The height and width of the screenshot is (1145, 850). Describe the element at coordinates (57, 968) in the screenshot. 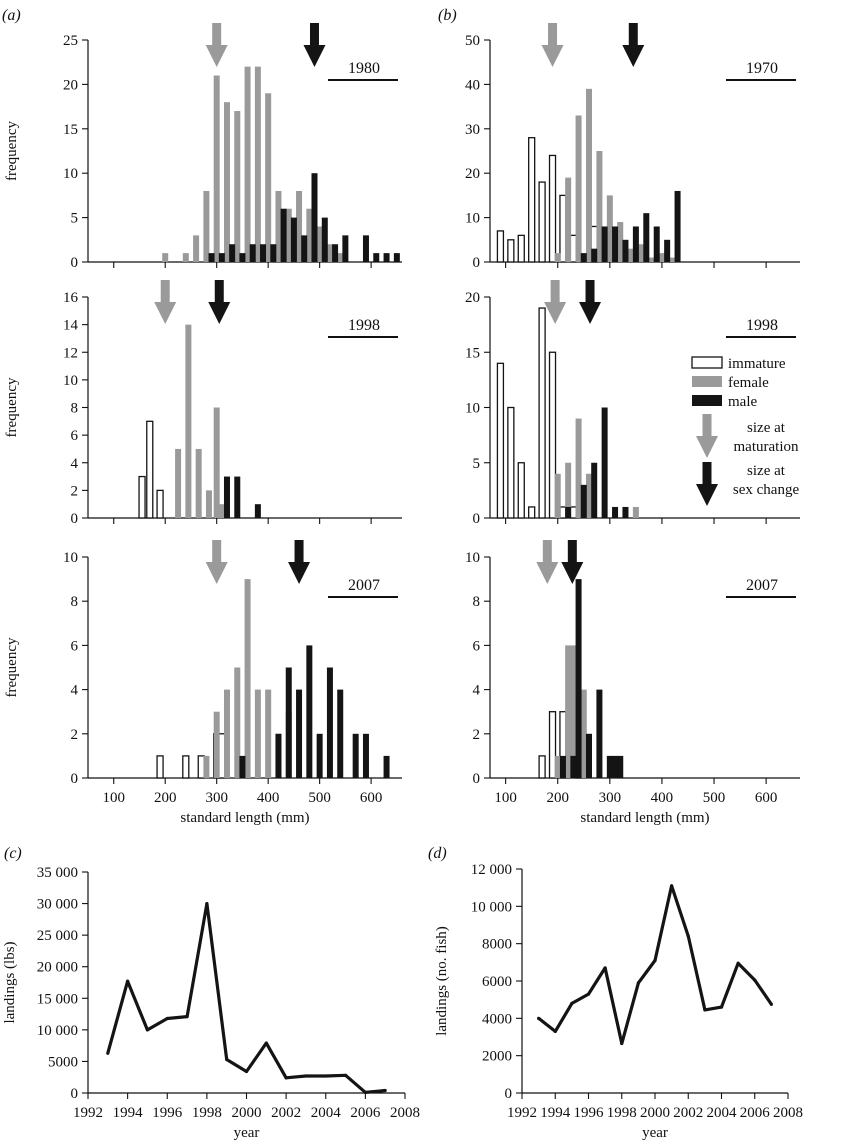

I see `y-tick-label: 20 000` at that location.